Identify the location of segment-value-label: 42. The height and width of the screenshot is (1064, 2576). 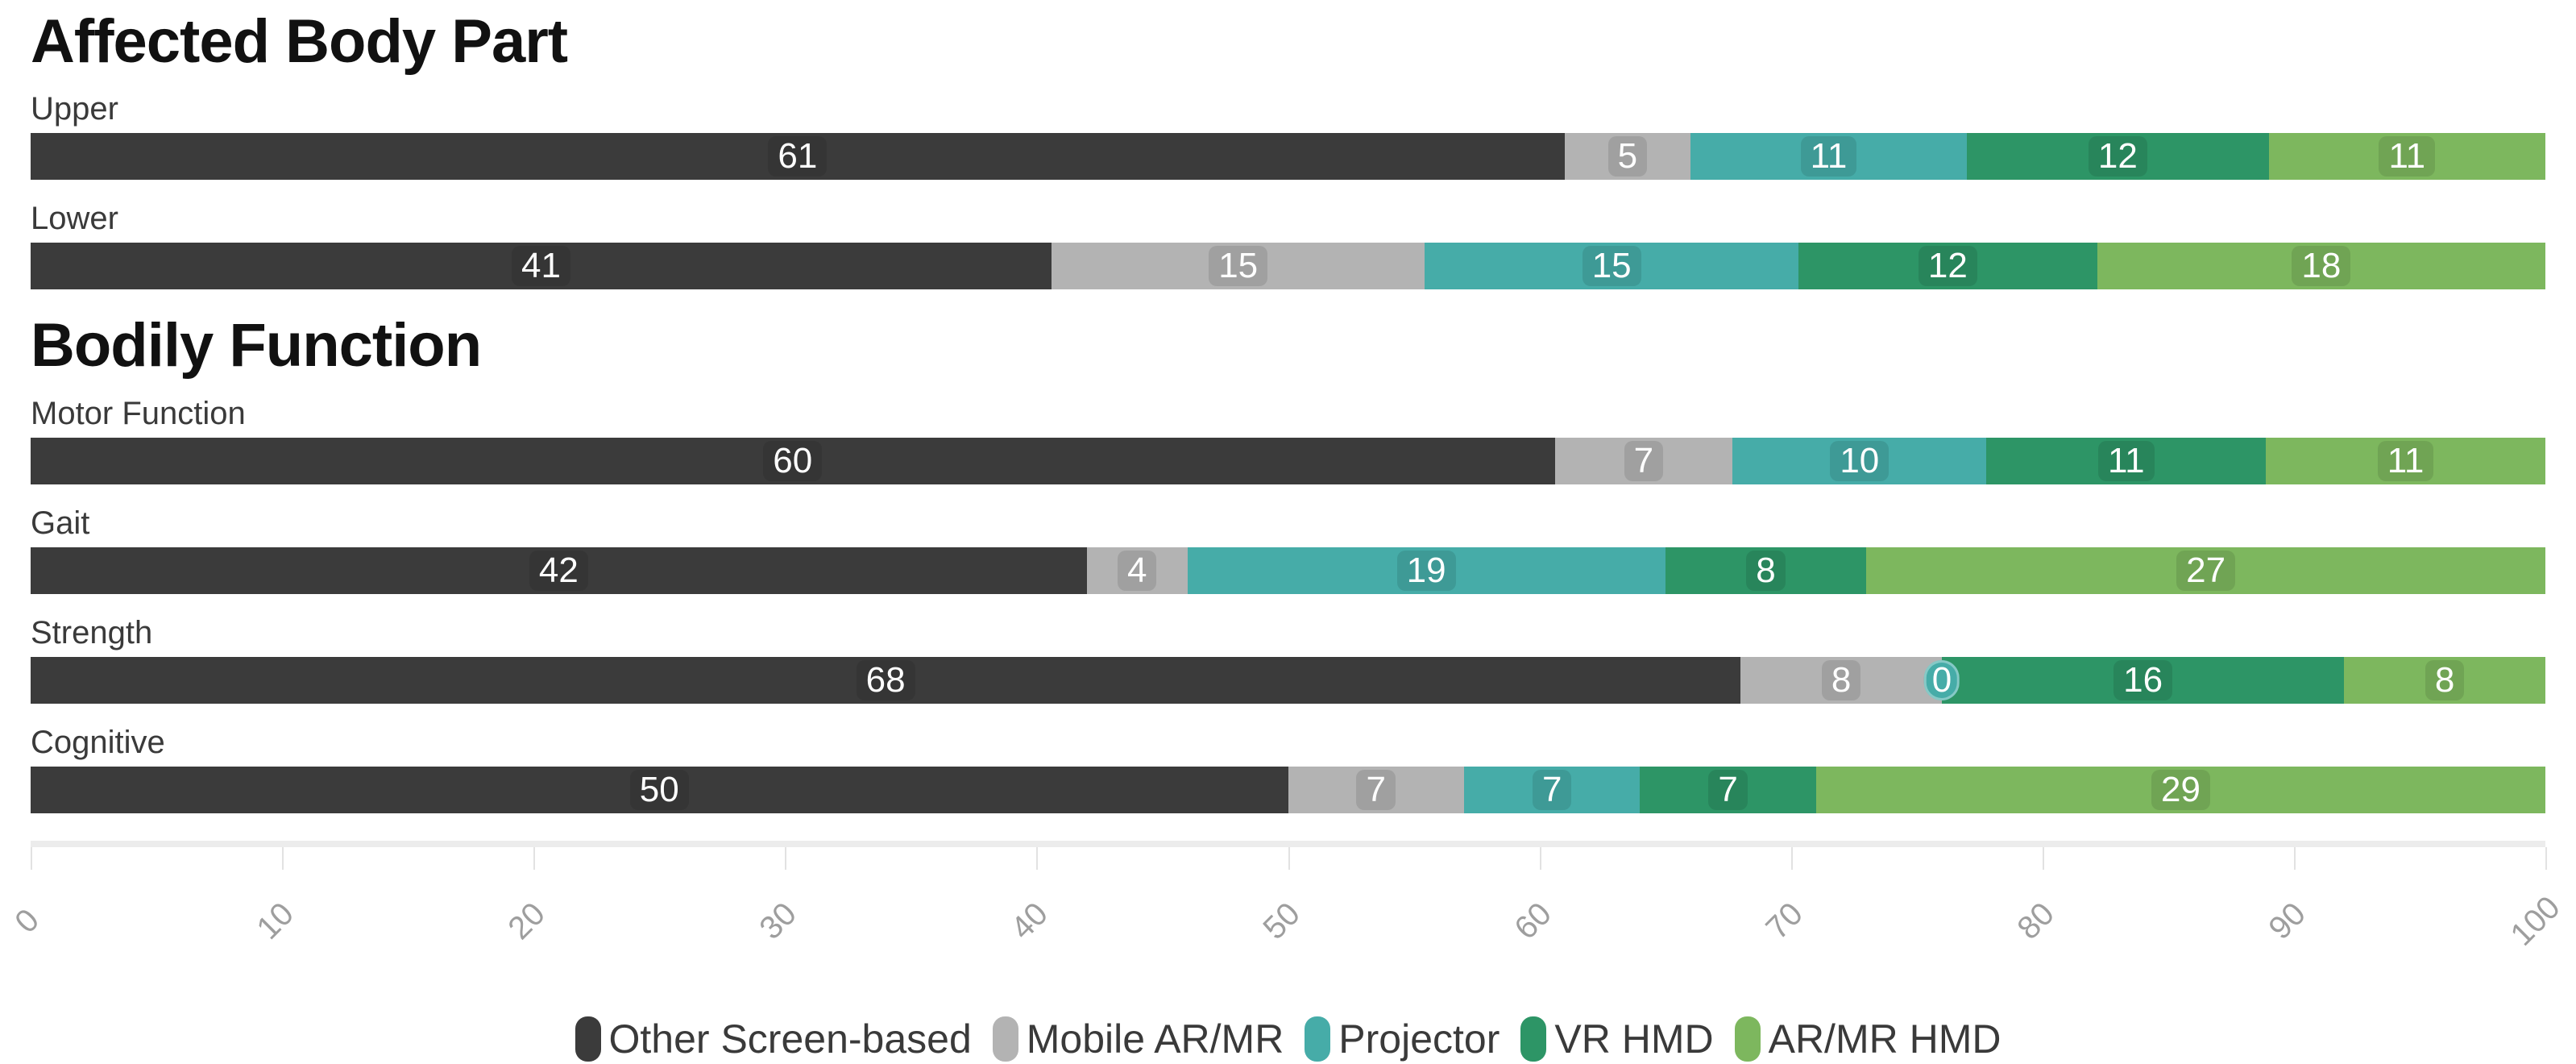
(558, 570).